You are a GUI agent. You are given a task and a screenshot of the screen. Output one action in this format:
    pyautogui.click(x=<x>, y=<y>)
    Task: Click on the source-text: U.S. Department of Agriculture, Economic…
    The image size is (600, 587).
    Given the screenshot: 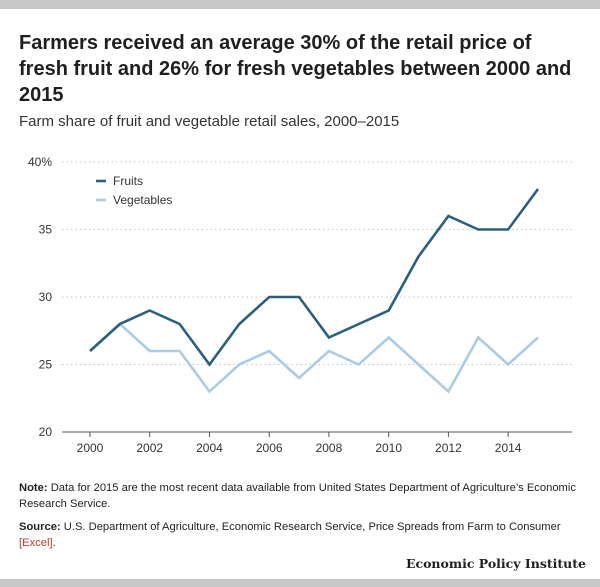 What is the action you would take?
    pyautogui.click(x=312, y=527)
    